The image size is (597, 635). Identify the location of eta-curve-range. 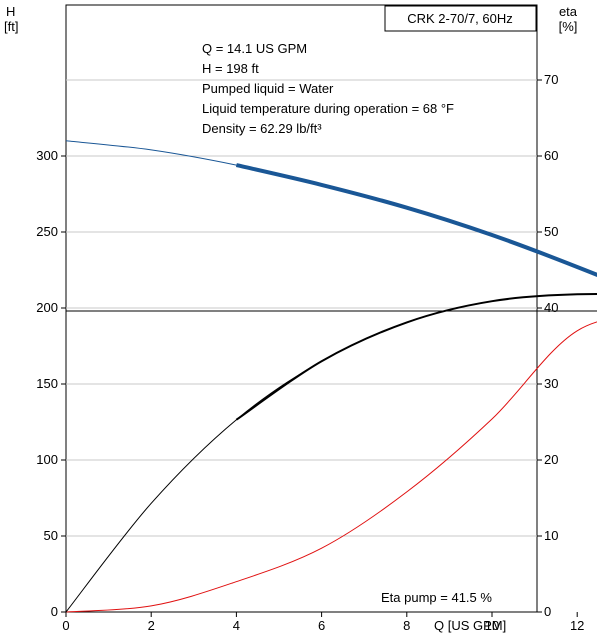
(416, 357).